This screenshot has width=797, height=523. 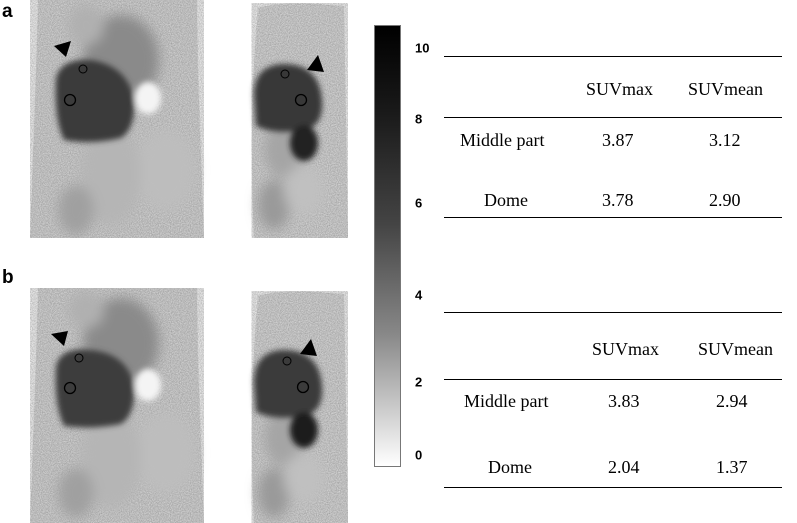 What do you see at coordinates (725, 200) in the screenshot?
I see `row-suvmean: 2.90` at bounding box center [725, 200].